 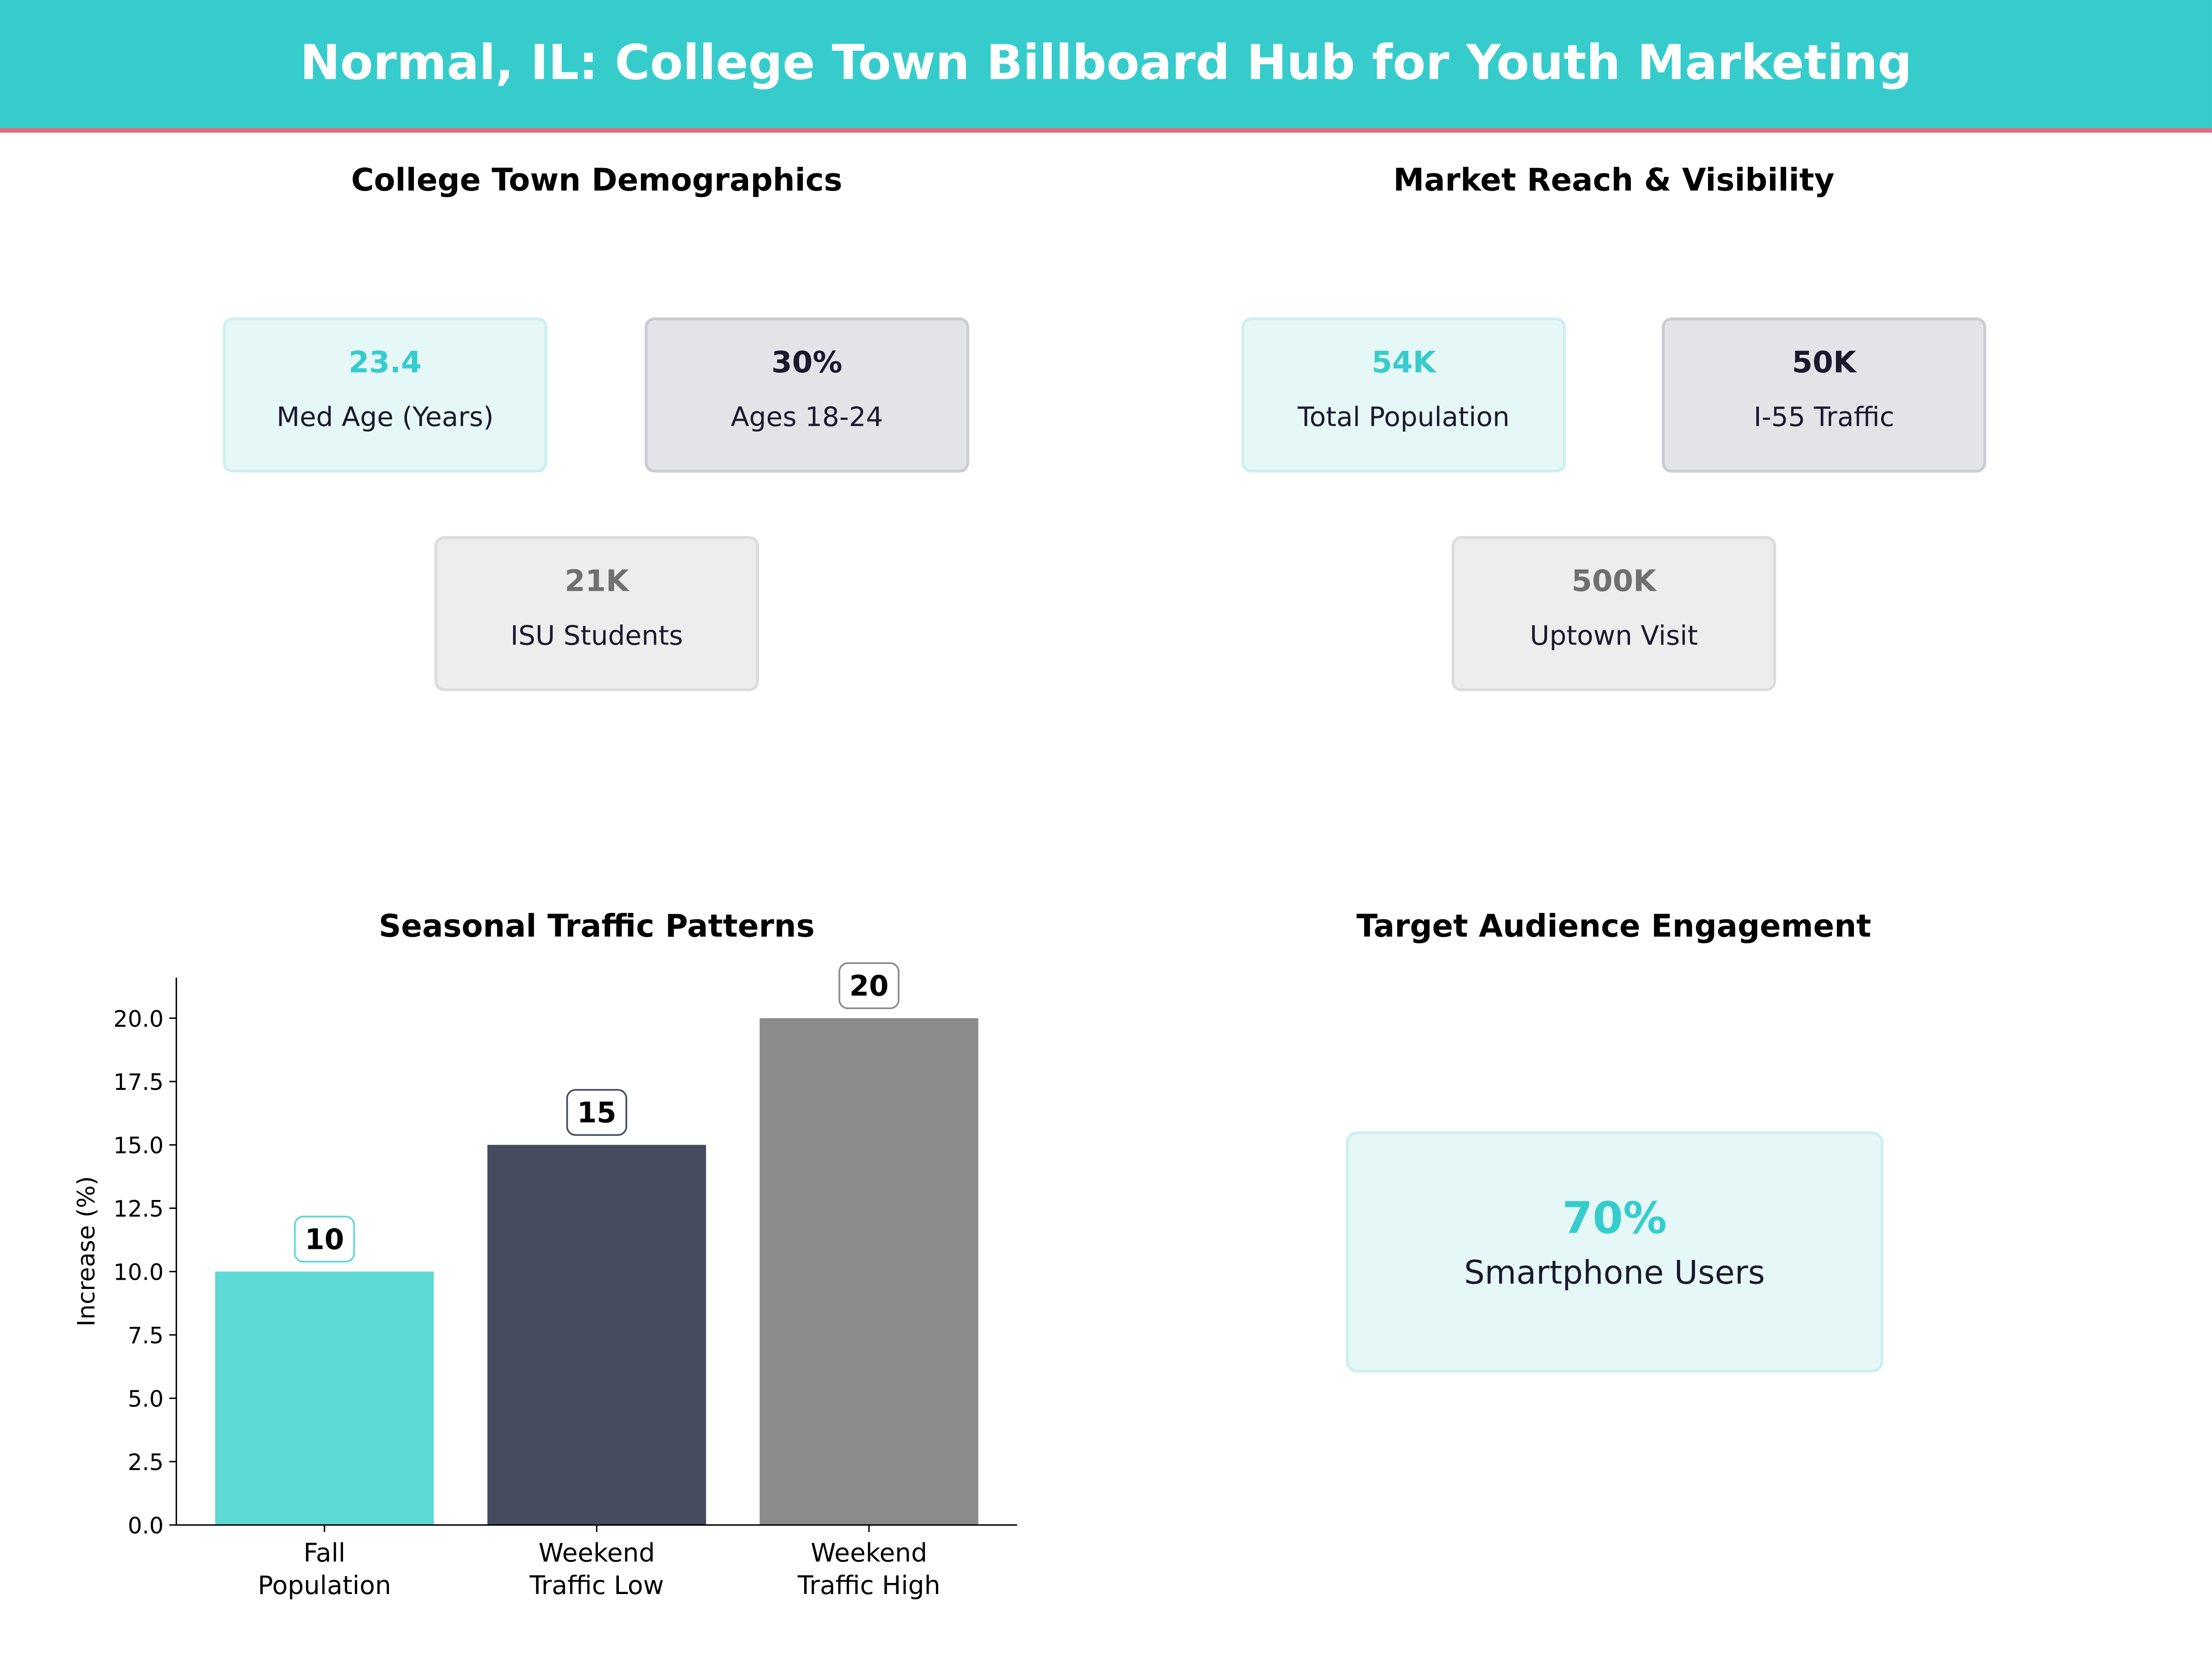 What do you see at coordinates (596, 1585) in the screenshot?
I see `x-tick-label: Traffic Low` at bounding box center [596, 1585].